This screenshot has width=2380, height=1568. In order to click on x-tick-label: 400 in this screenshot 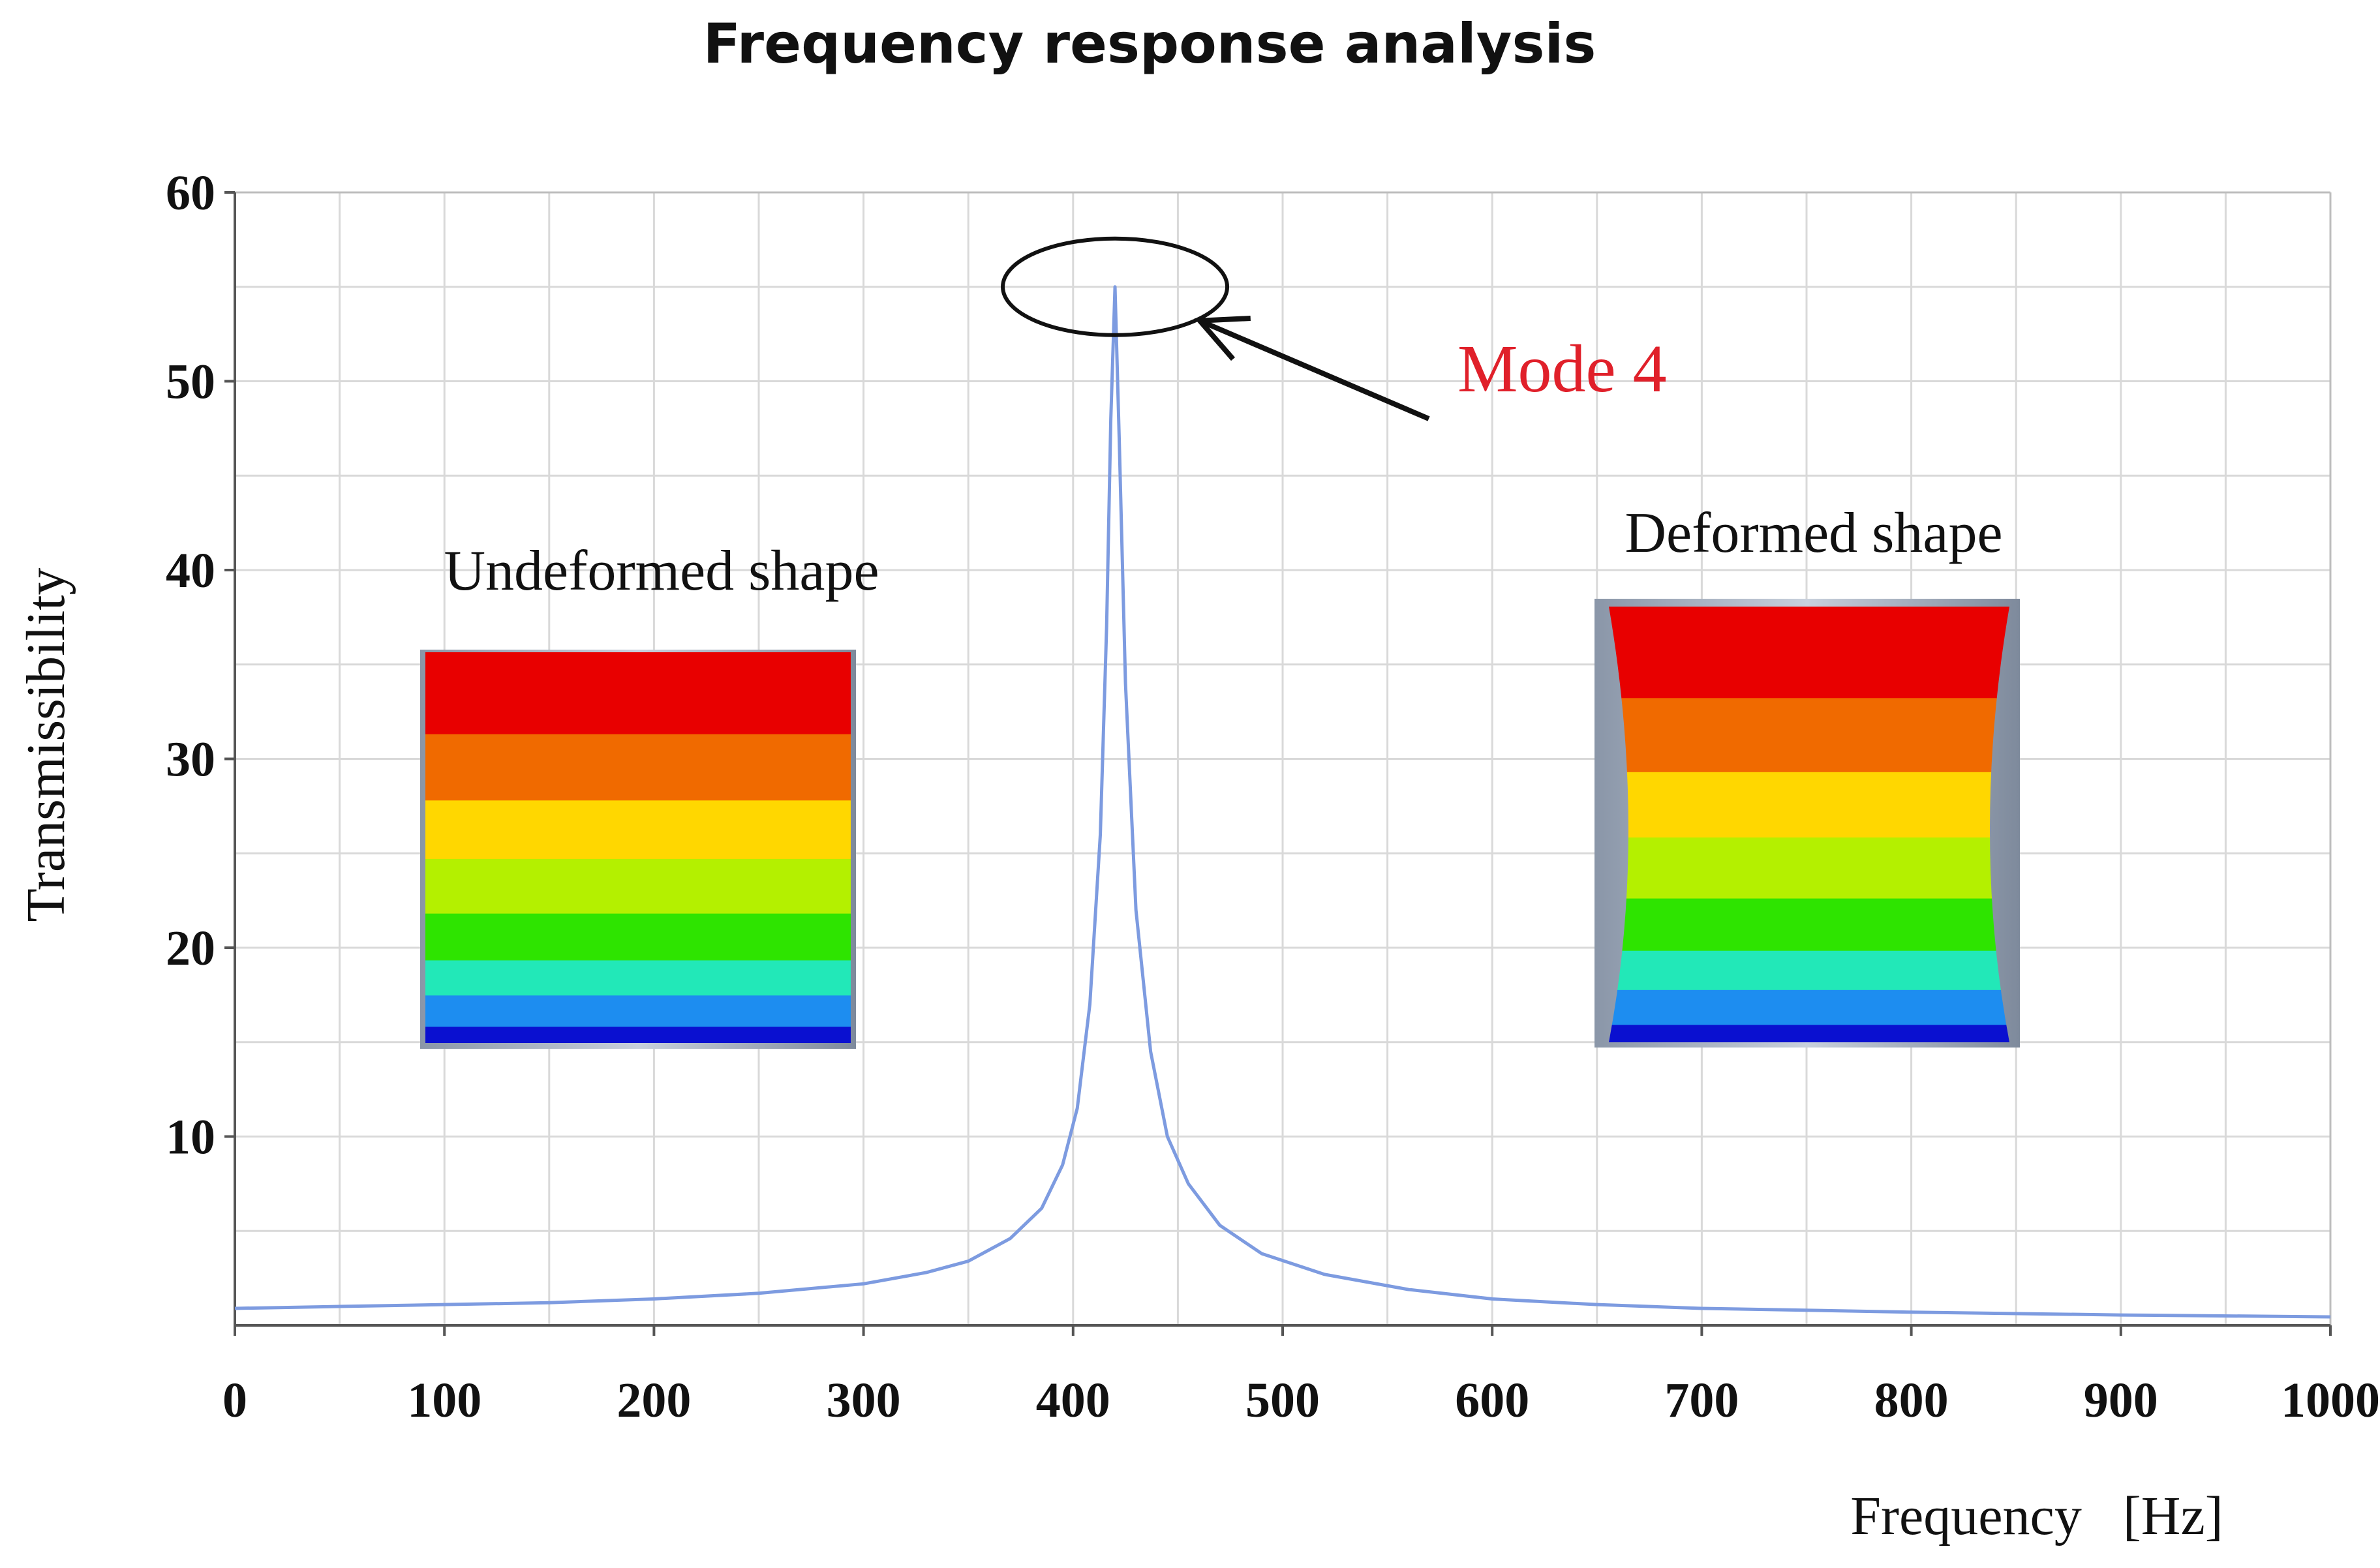, I will do `click(1073, 1400)`.